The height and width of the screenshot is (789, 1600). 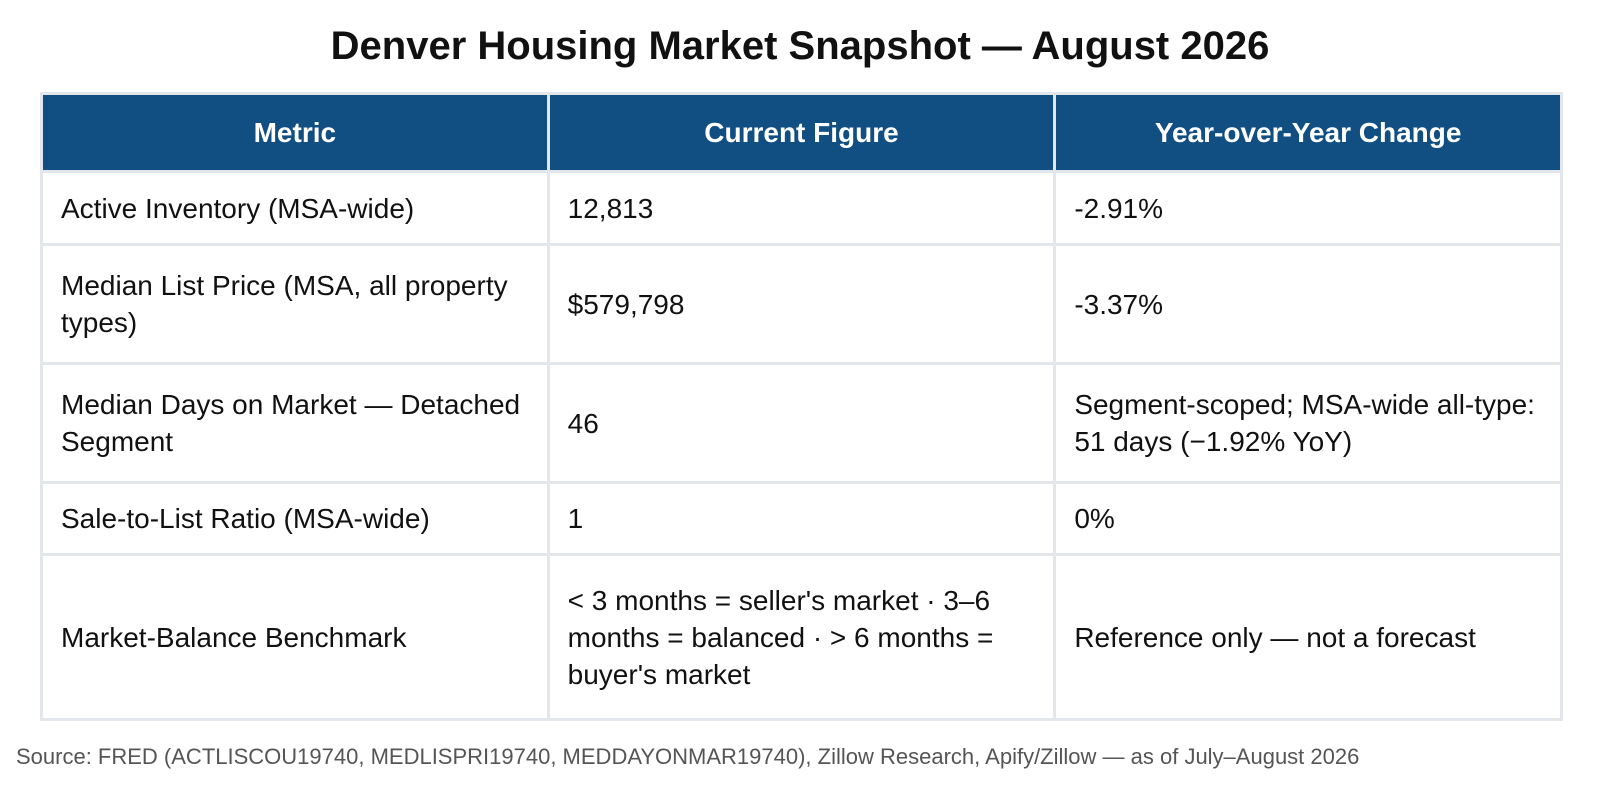 I want to click on metric-cell: Median Days on Market — Detached Segment, so click(x=295, y=423).